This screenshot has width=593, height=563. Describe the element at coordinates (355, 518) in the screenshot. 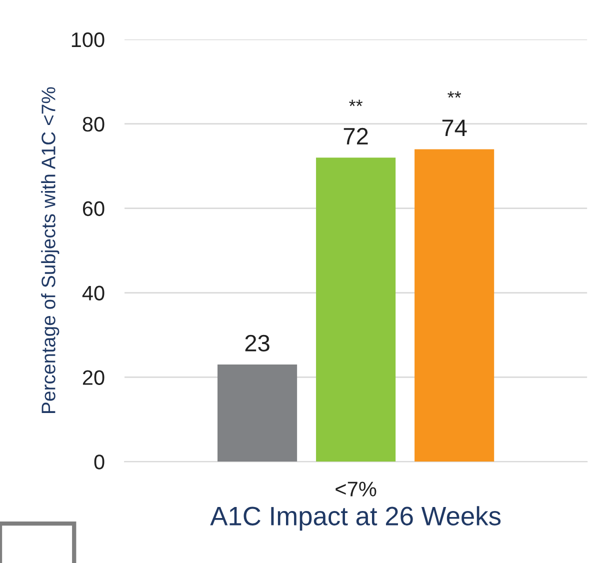

I see `x-axis-title: A1C Impact at 26 Weeks` at that location.